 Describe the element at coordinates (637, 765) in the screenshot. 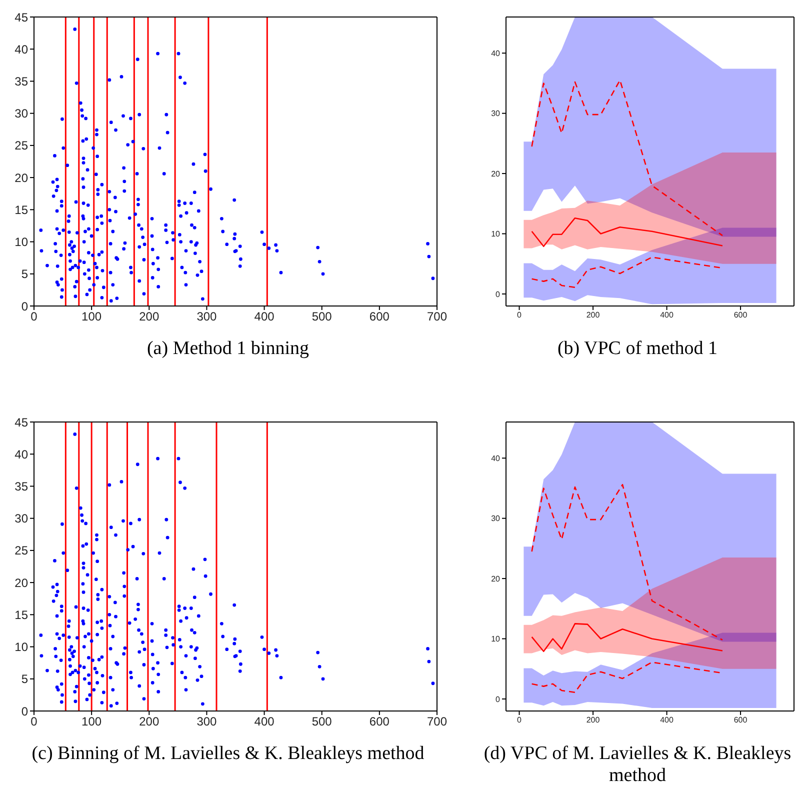

I see `text: (d) VPC of M. Lavielles & K. Bleakleys method` at that location.